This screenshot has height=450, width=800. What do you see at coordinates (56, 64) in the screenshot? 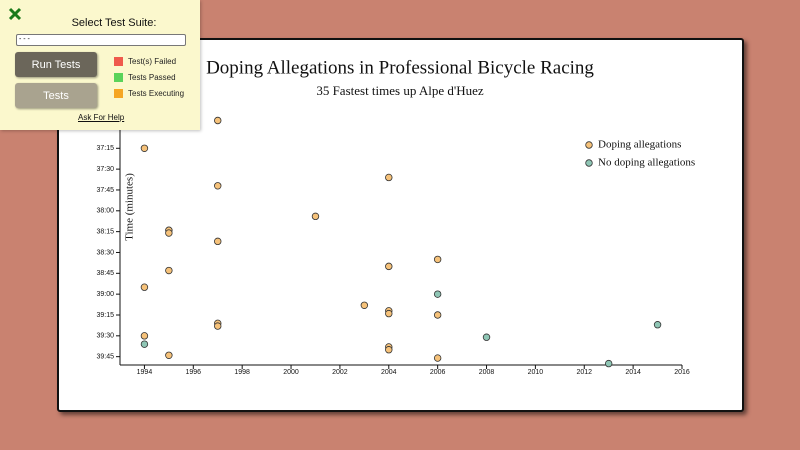
I see `run-tests-button: Run Tests` at bounding box center [56, 64].